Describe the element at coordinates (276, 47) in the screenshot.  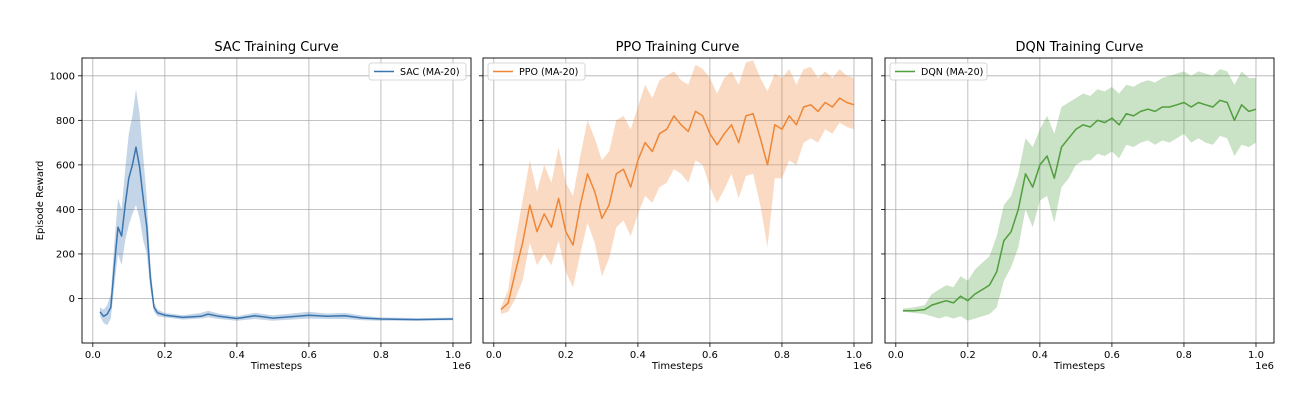
I see `chart-title: SAC Training Curve` at that location.